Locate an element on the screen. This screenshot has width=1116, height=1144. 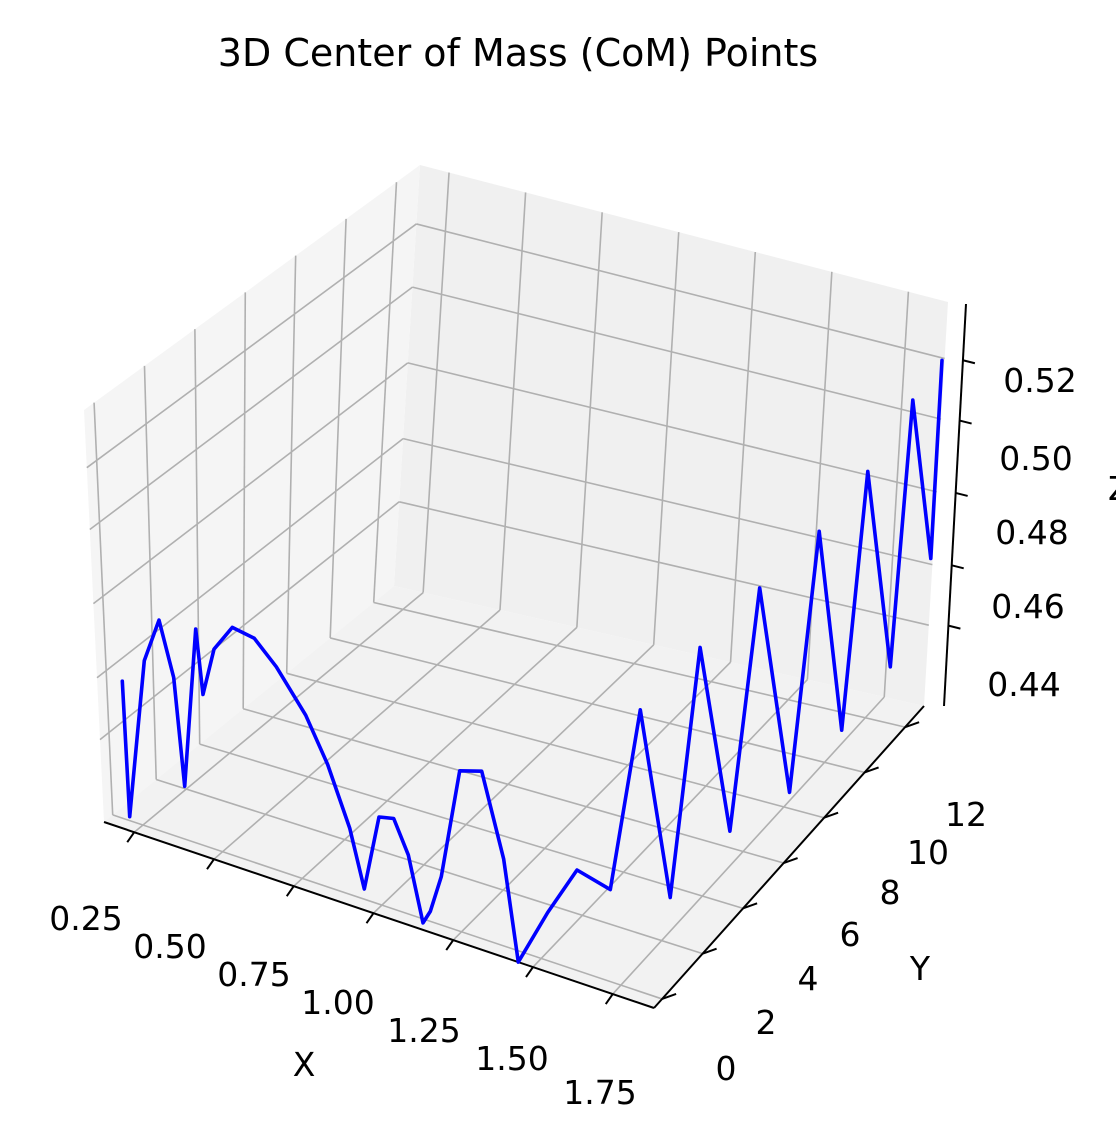
z-tick-label: 0.50 is located at coordinates (1035, 458).